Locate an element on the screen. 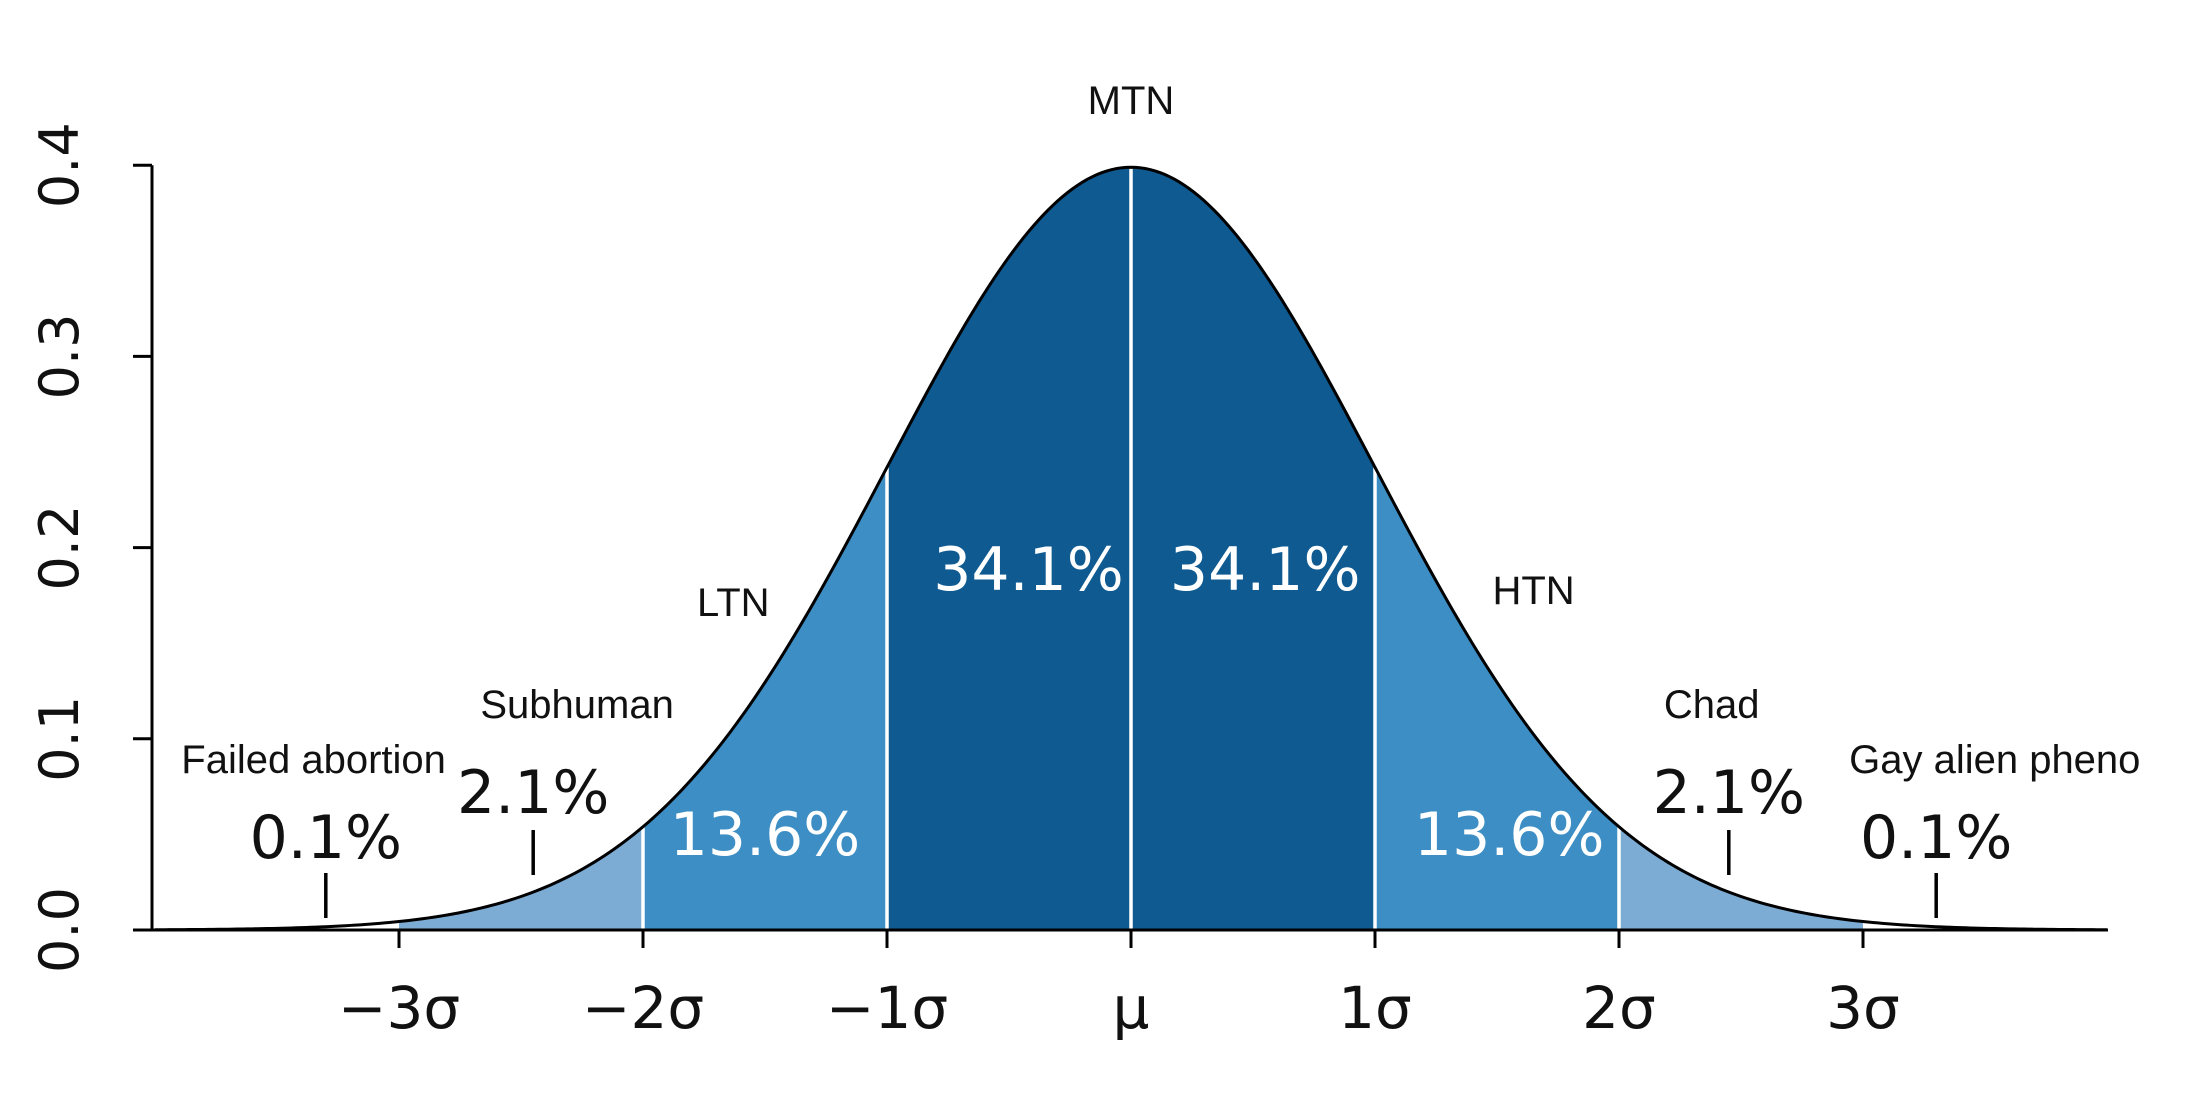  x-tick-label: −3σ is located at coordinates (399, 1008).